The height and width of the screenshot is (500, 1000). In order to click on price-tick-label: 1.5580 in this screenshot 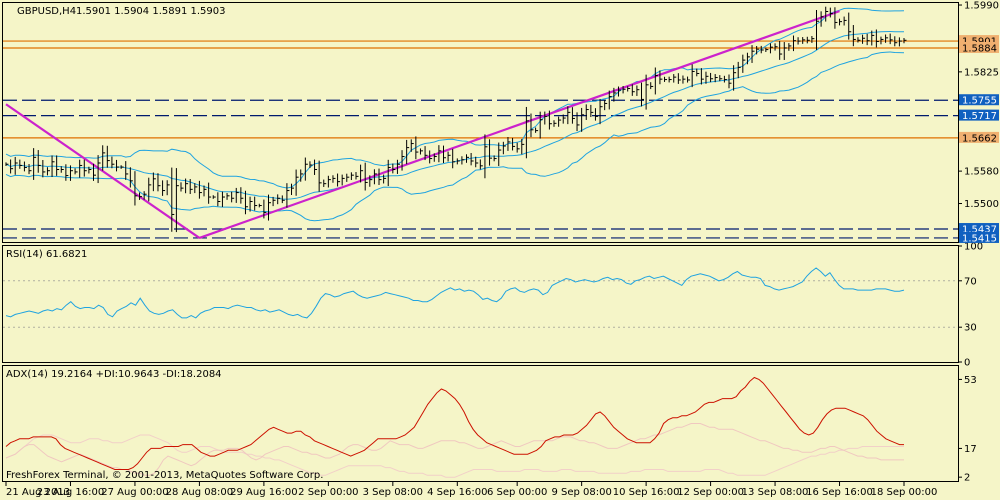, I will do `click(981, 172)`.